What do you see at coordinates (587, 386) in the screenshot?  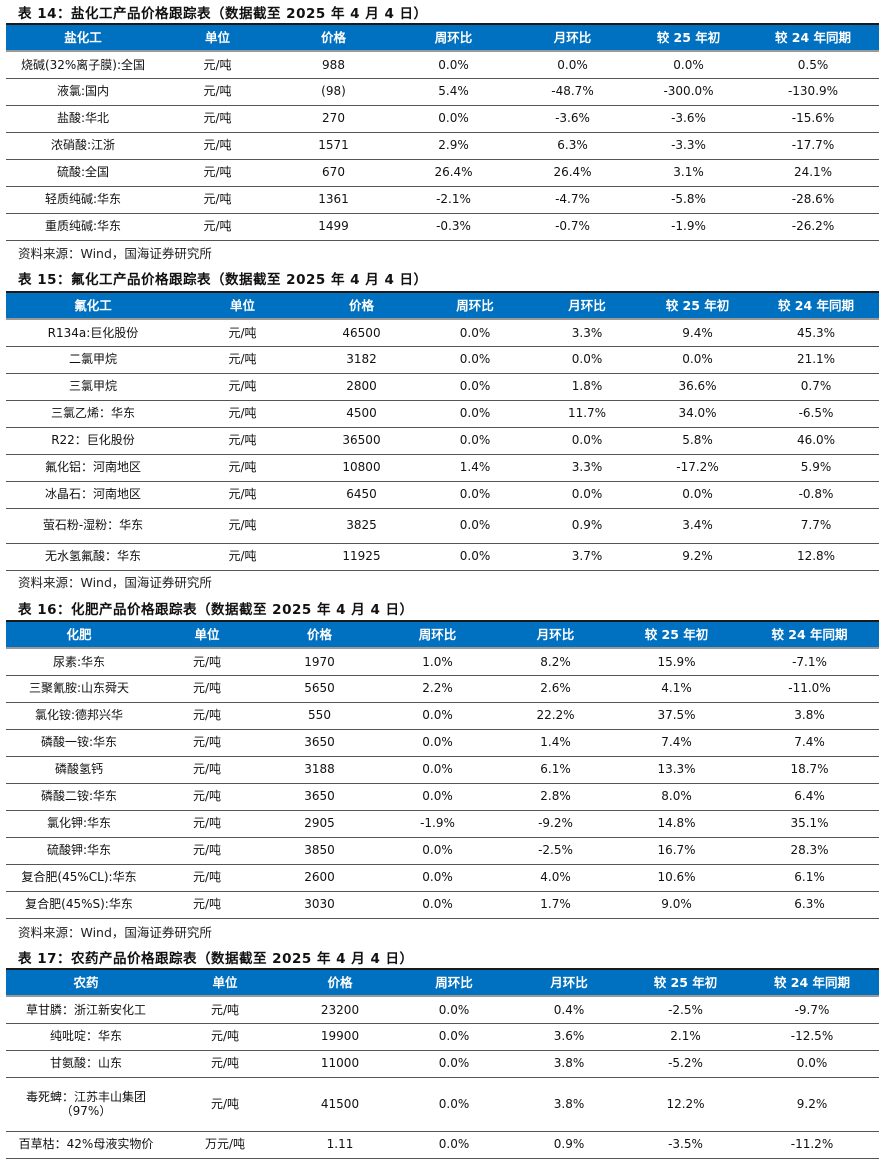 I see `table-cell: 1.8%` at bounding box center [587, 386].